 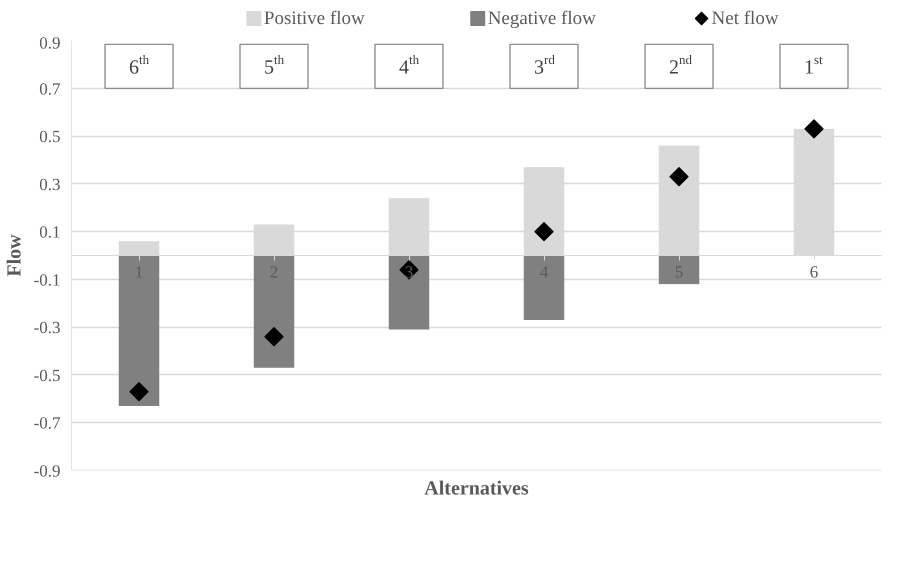 I want to click on legend-label: Negative flow, so click(x=542, y=18).